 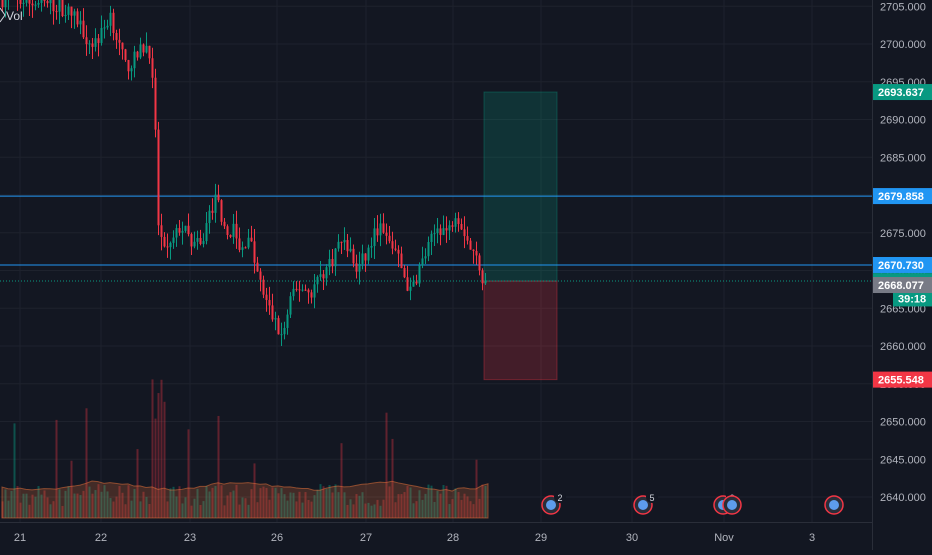 I want to click on event-markers: 256, so click(x=692, y=503).